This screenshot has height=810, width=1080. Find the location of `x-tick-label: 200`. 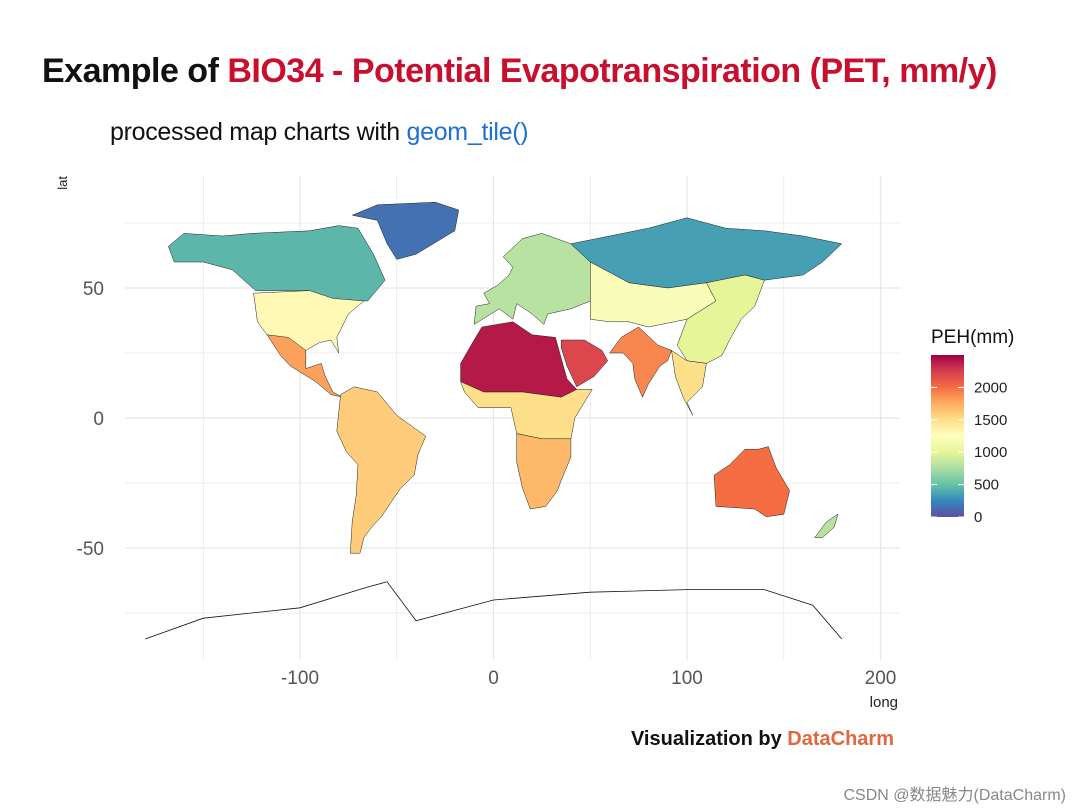

x-tick-label: 200 is located at coordinates (881, 678).